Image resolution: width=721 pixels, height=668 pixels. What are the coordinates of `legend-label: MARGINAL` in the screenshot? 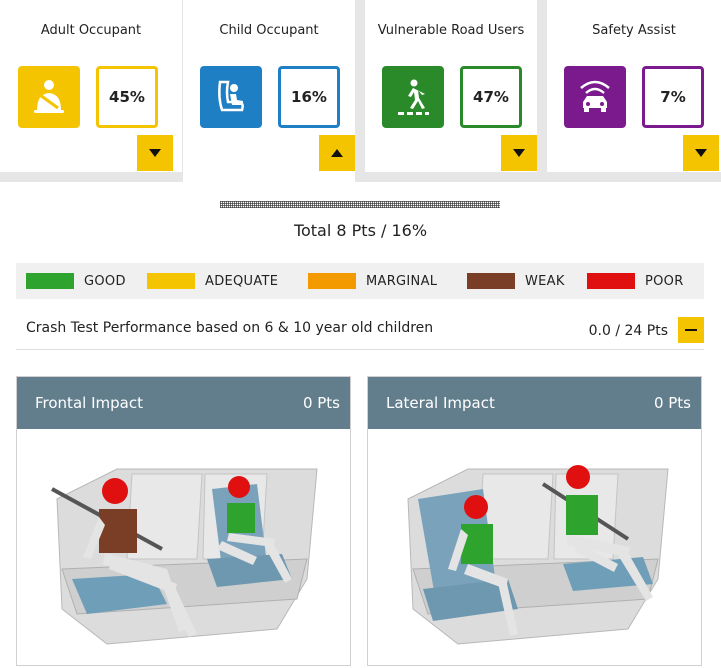 It's located at (402, 281).